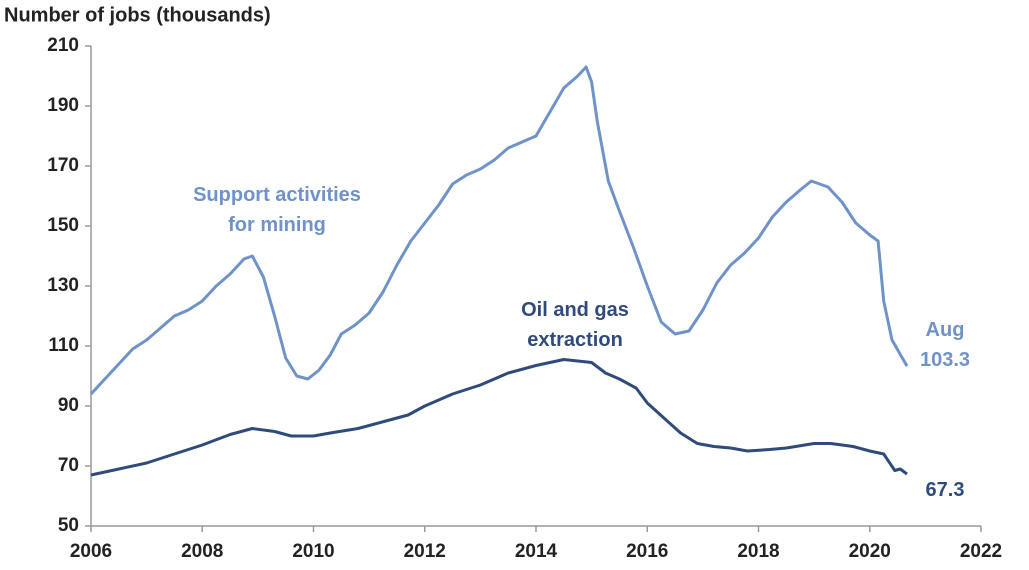  Describe the element at coordinates (870, 551) in the screenshot. I see `x-tick-label: 2020` at that location.